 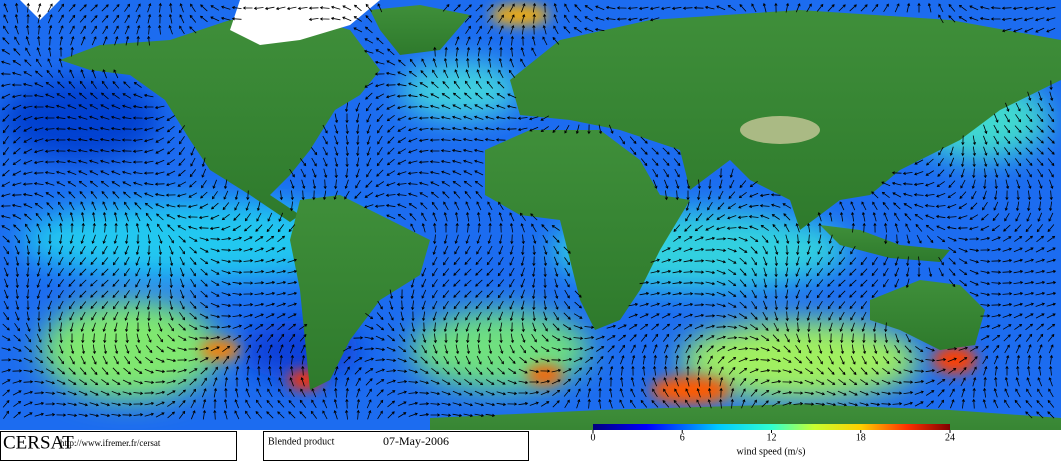 I want to click on plateau, so click(x=780, y=130).